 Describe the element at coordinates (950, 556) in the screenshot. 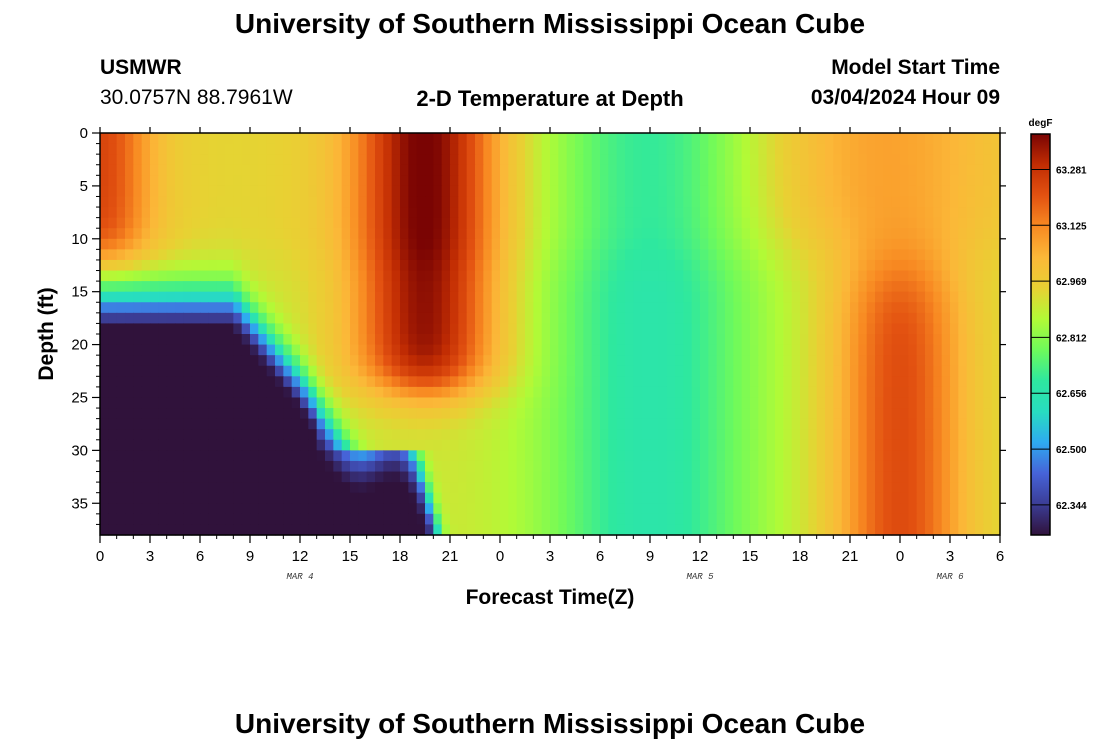

I see `x-tick-label: 3` at that location.